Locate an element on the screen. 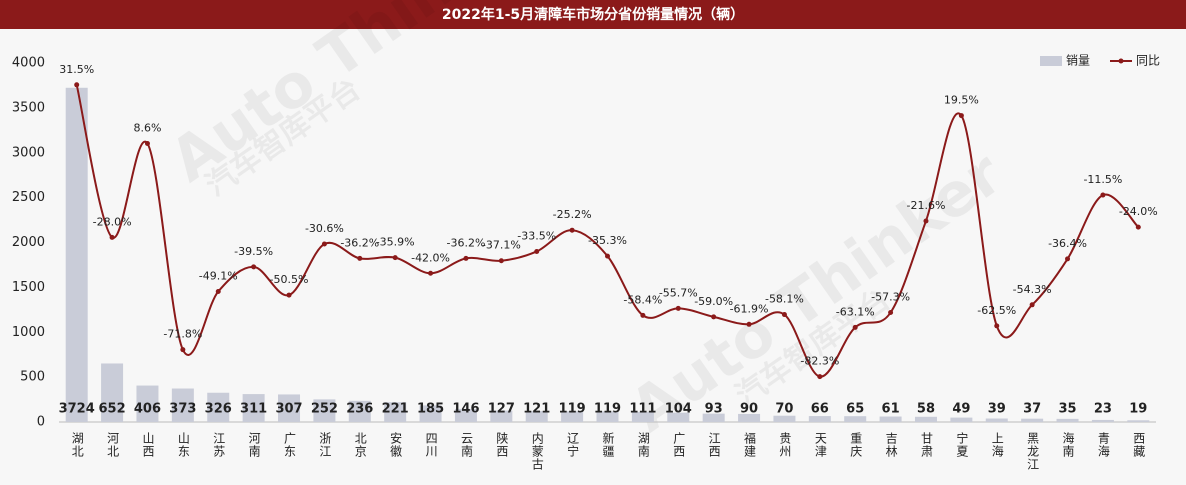 The height and width of the screenshot is (485, 1186). line-label: -33.5% is located at coordinates (536, 235).